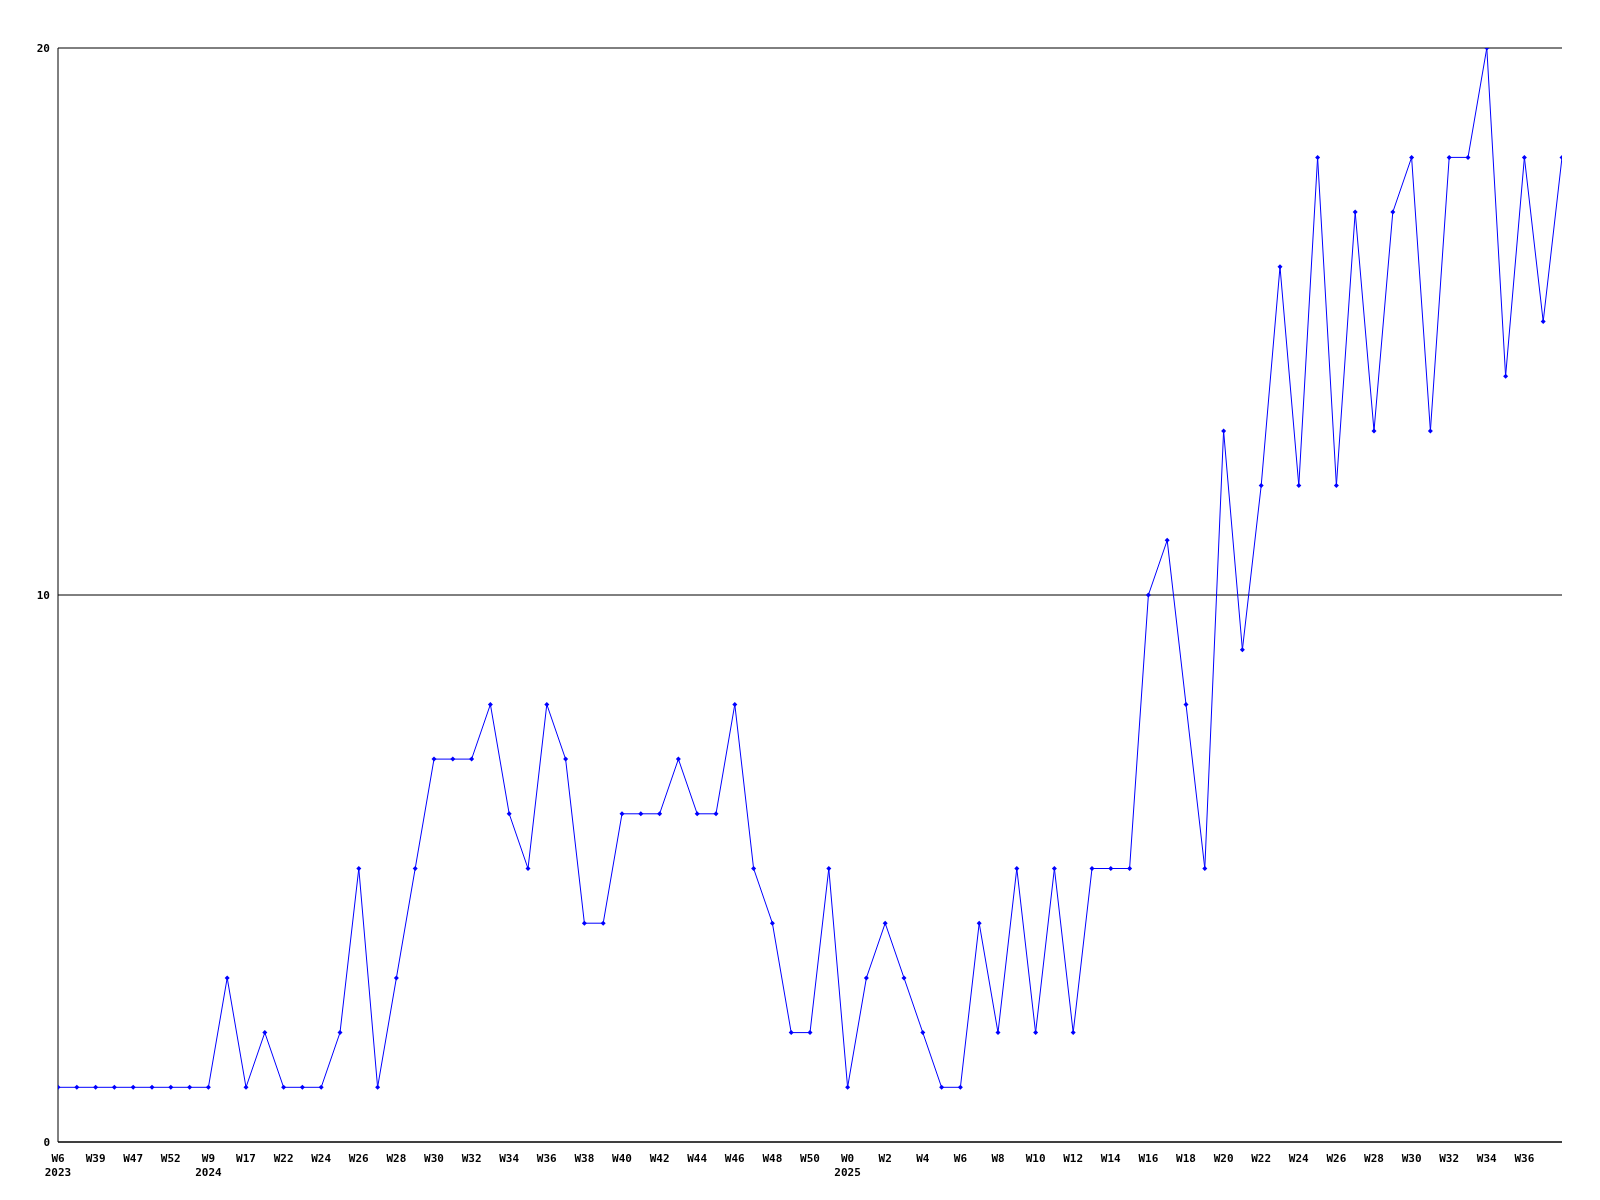 The height and width of the screenshot is (1200, 1600). Describe the element at coordinates (170, 1158) in the screenshot. I see `x-tick-label: W52` at that location.